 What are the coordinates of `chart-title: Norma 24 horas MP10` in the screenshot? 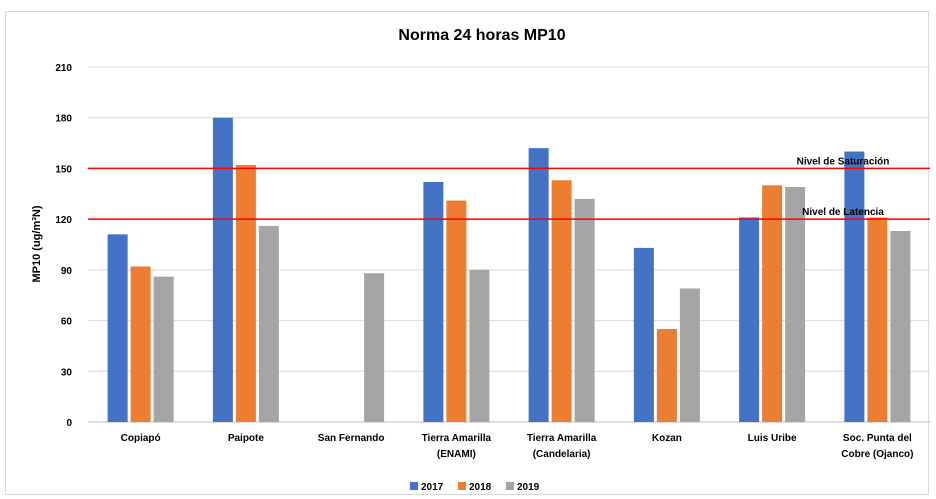 It's located at (481, 35).